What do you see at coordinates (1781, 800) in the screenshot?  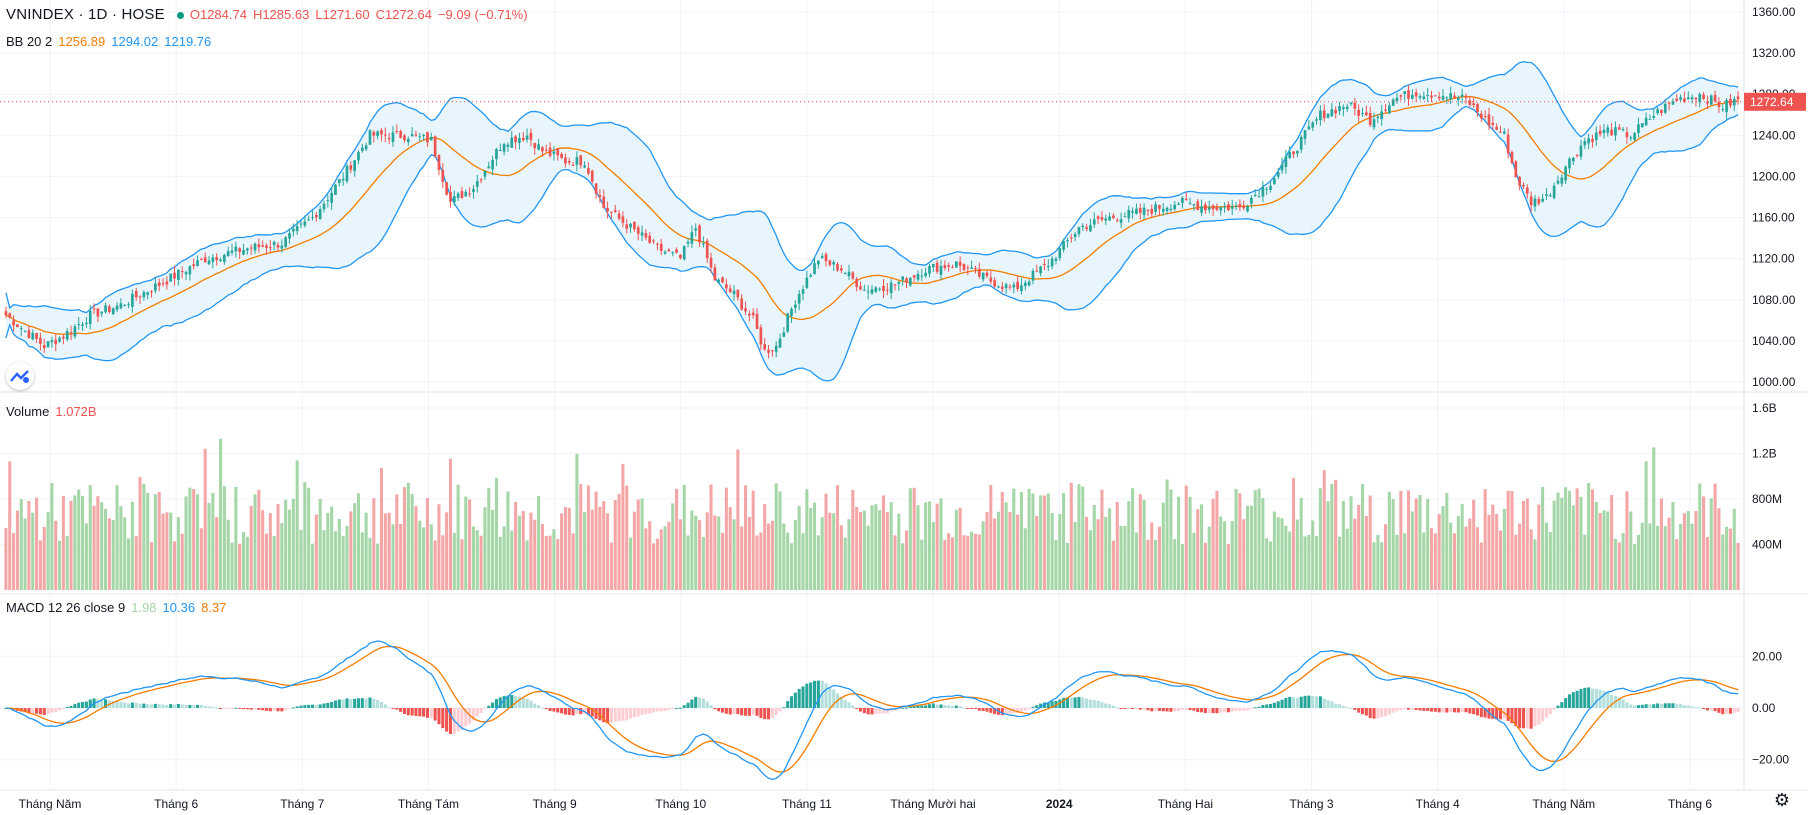 I see `gear-icon: ⚙` at bounding box center [1781, 800].